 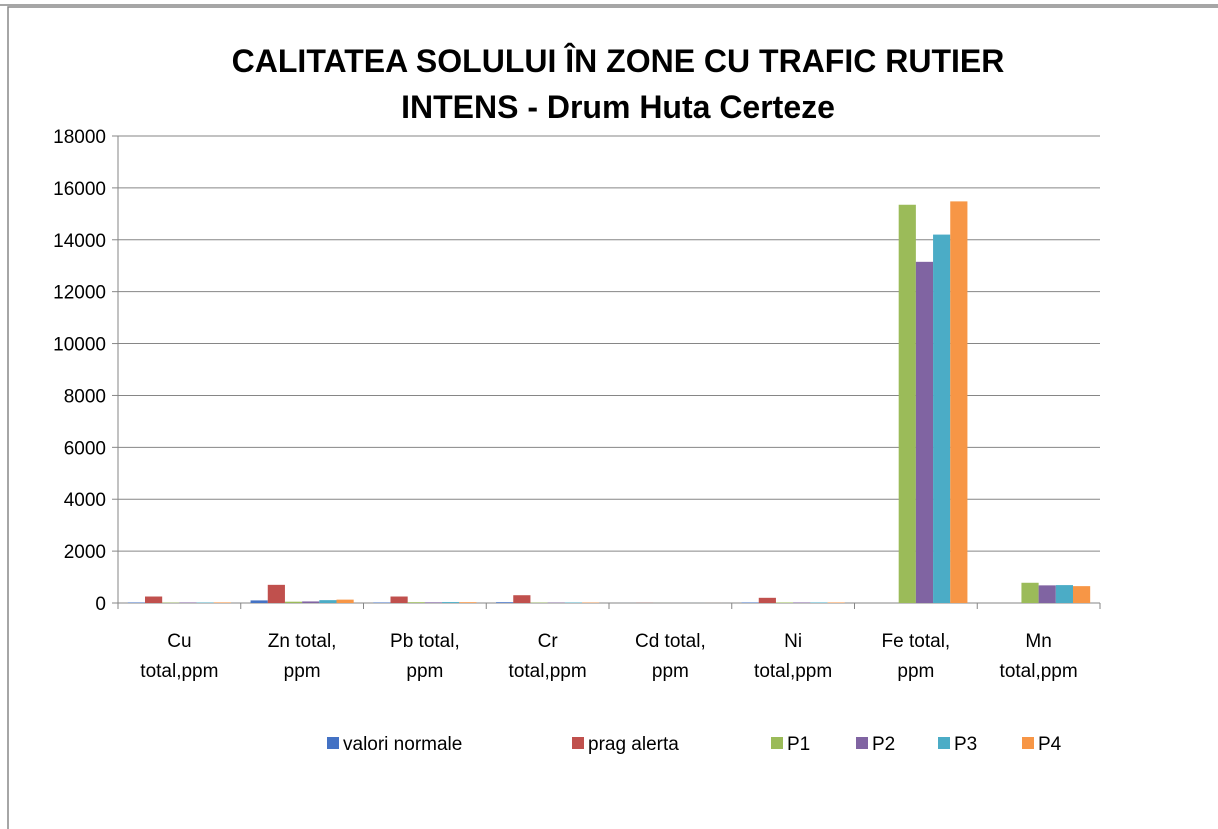 I want to click on y-tick-label: 8000, so click(x=85, y=396).